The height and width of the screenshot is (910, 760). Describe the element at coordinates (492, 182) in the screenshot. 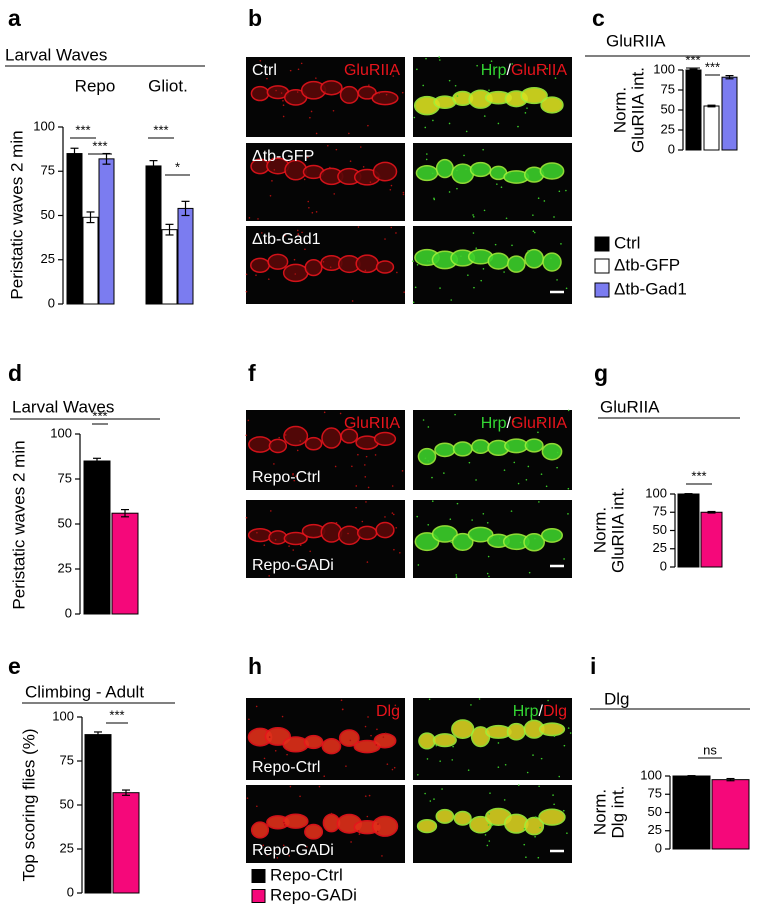

I see `micrograph` at that location.